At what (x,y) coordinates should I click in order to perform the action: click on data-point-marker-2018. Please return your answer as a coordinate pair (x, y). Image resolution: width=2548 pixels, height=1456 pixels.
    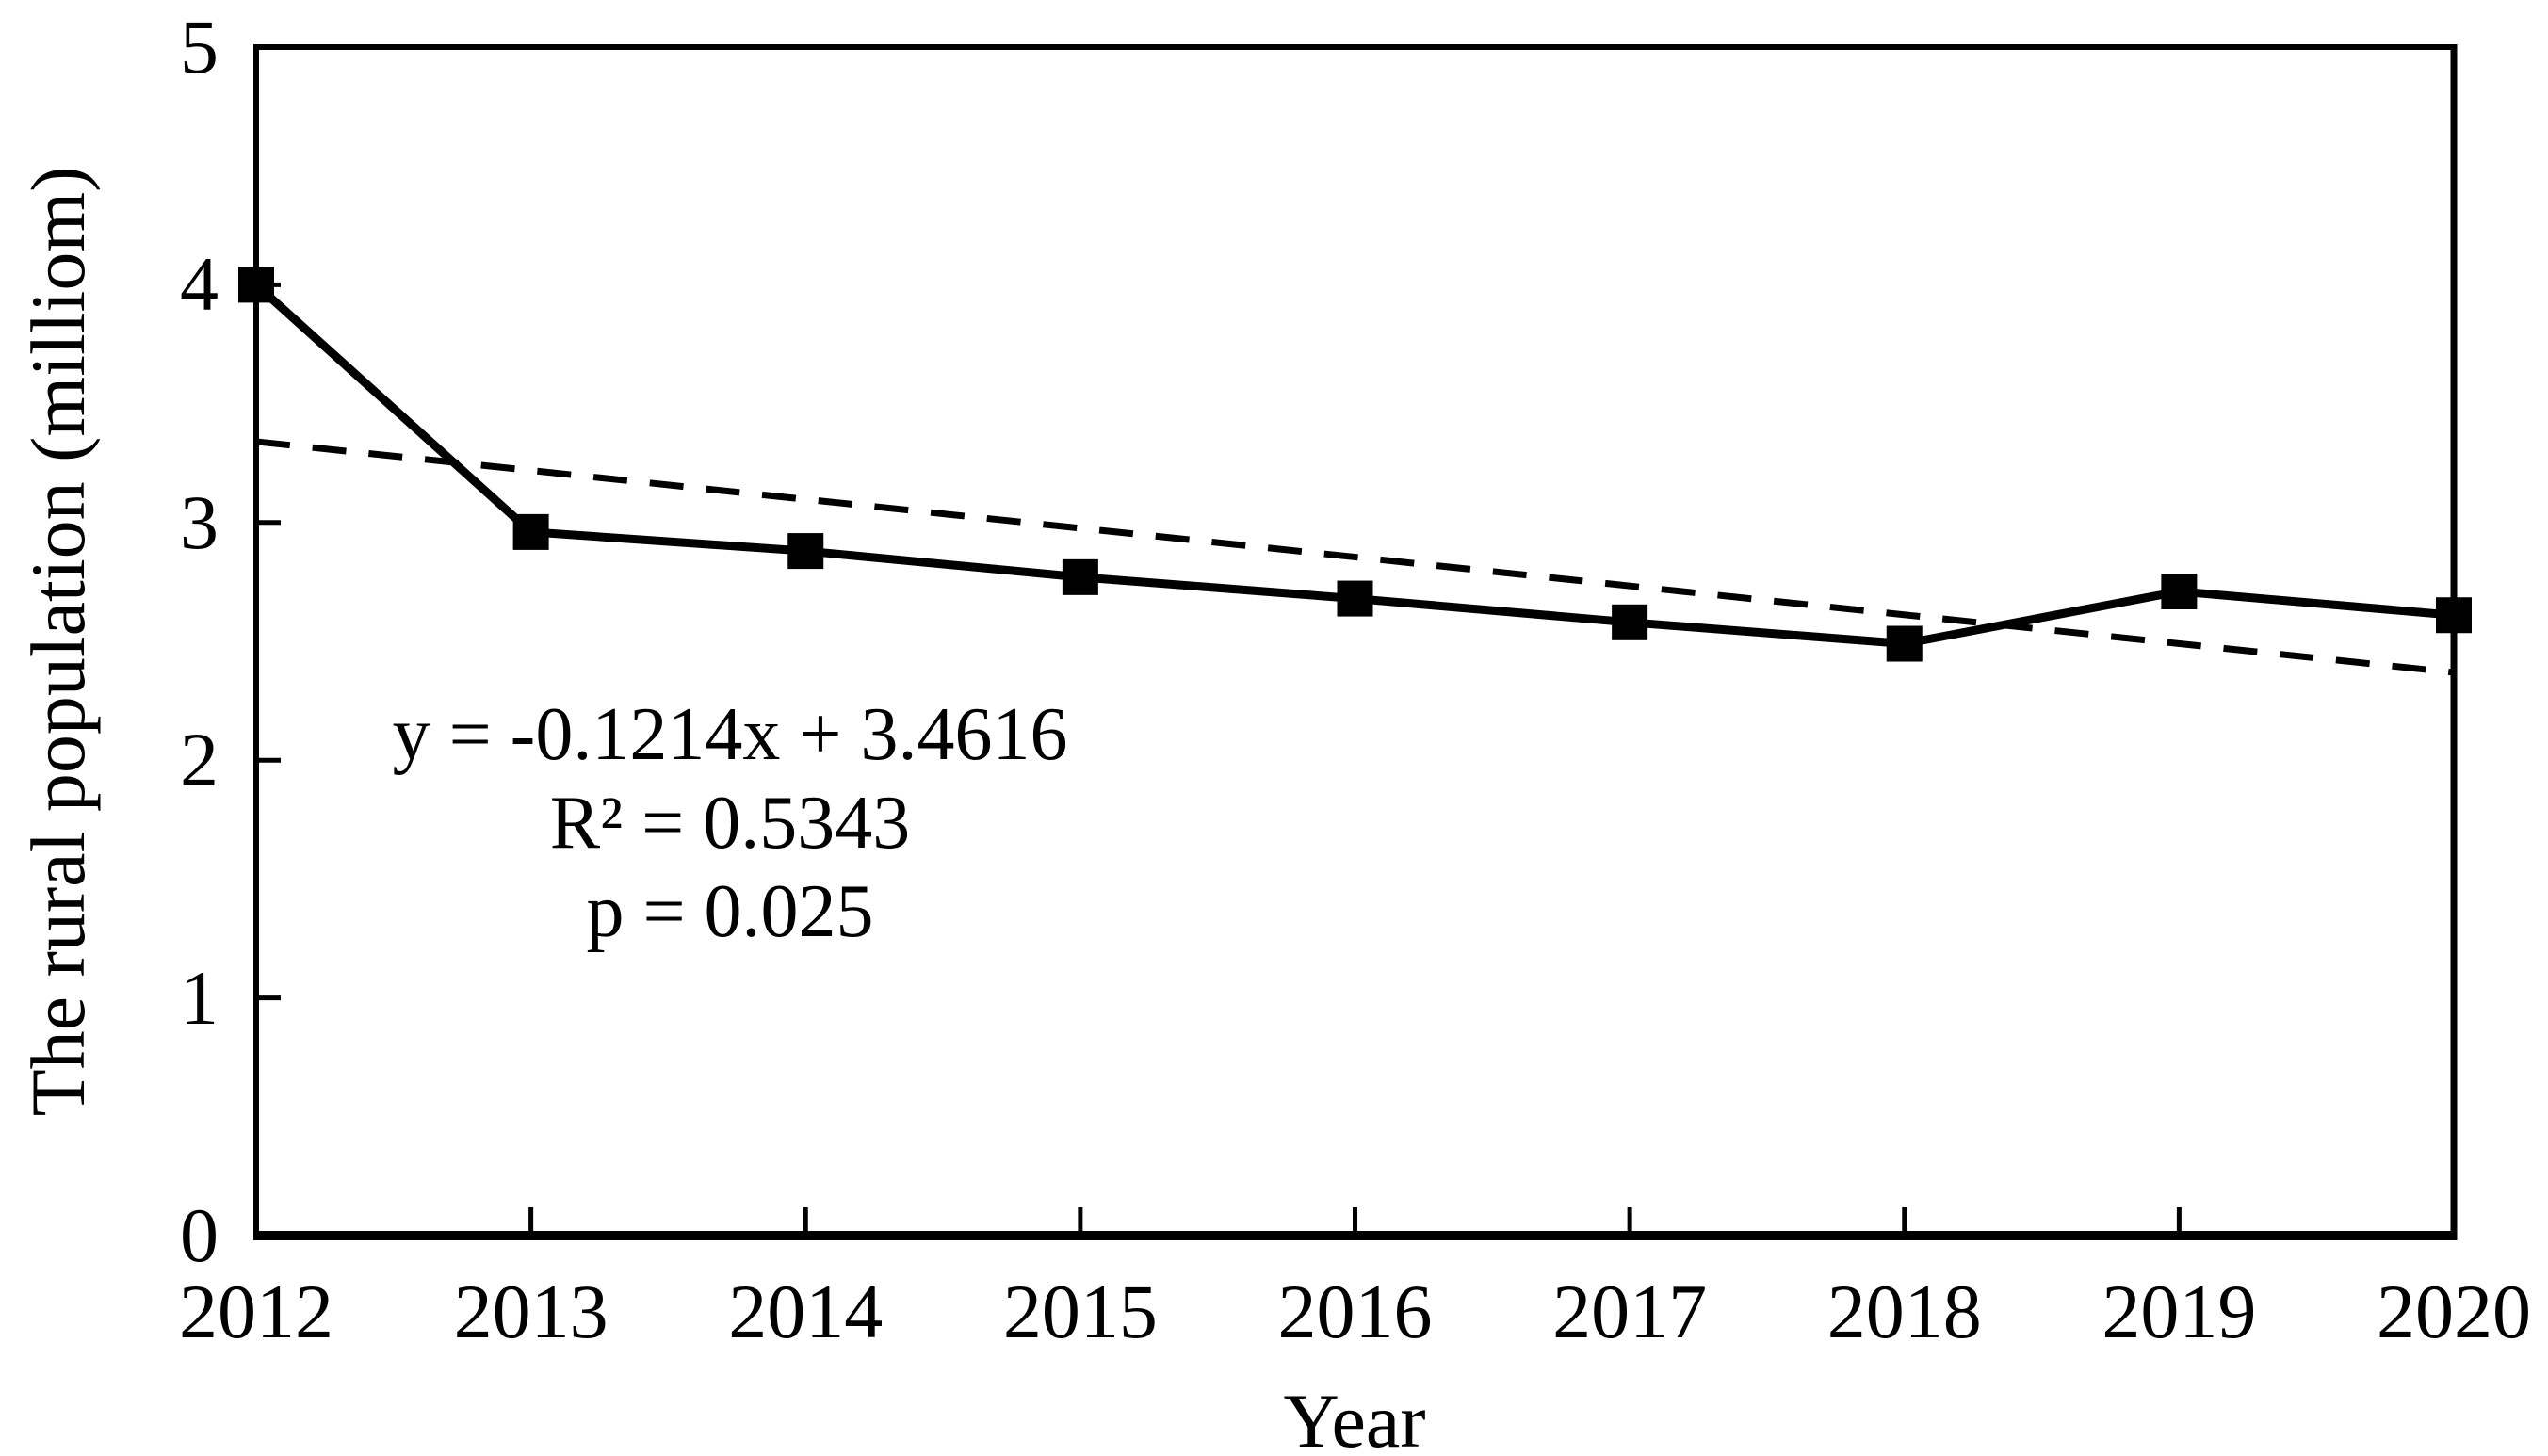
    Looking at the image, I should click on (1905, 643).